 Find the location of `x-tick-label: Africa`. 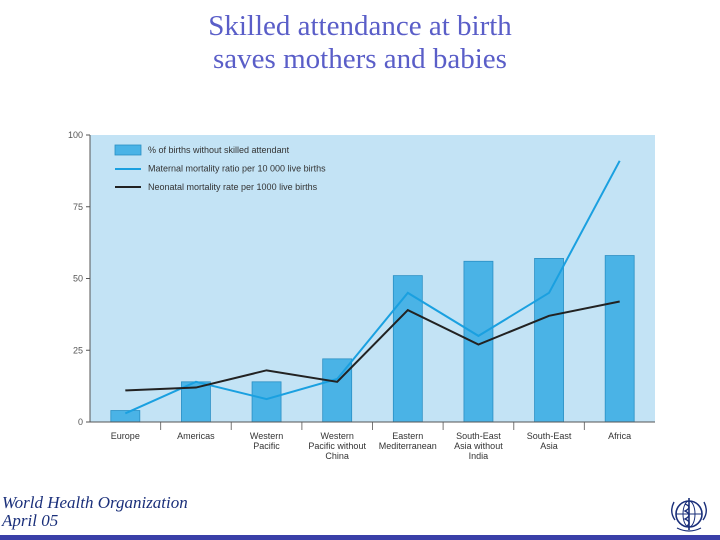

x-tick-label: Africa is located at coordinates (619, 436).